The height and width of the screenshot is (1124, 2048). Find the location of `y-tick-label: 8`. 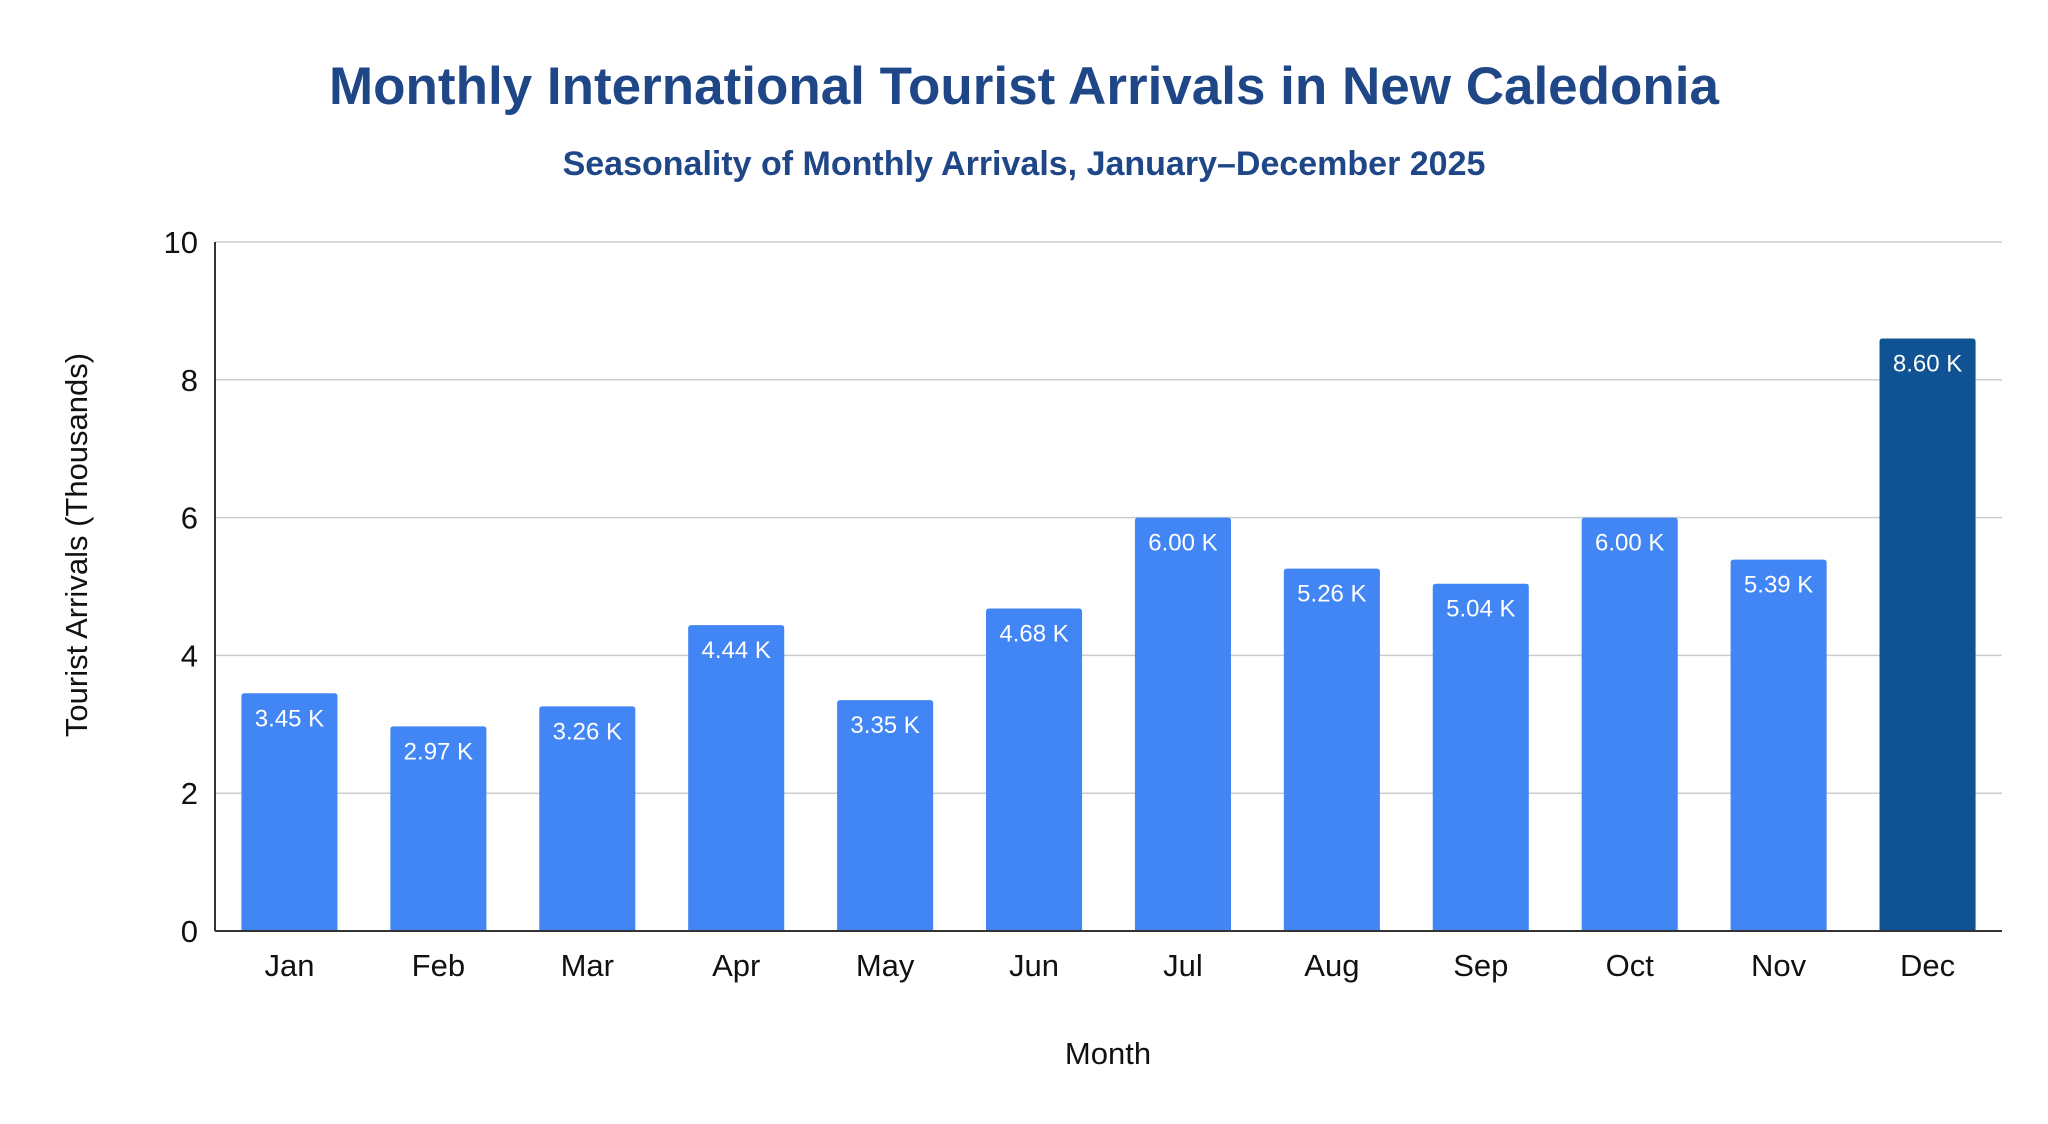

y-tick-label: 8 is located at coordinates (189, 380).